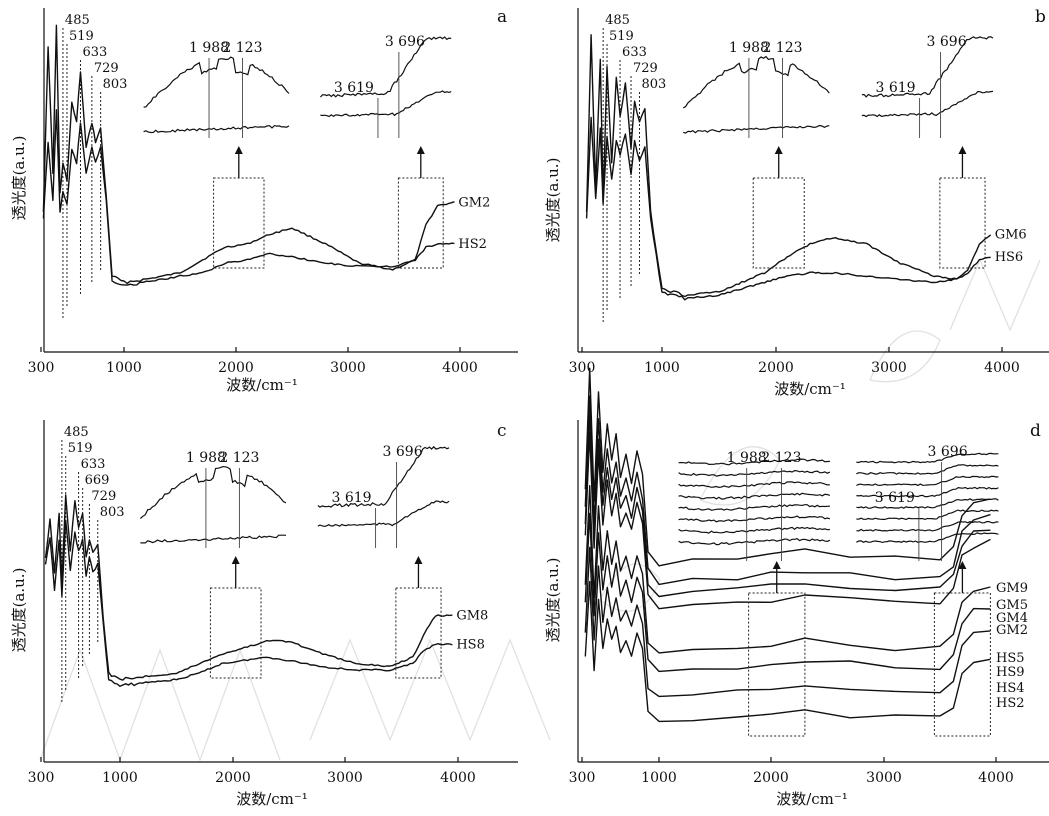 This screenshot has width=1049, height=816. I want to click on series-line-gm2, so click(787, 520).